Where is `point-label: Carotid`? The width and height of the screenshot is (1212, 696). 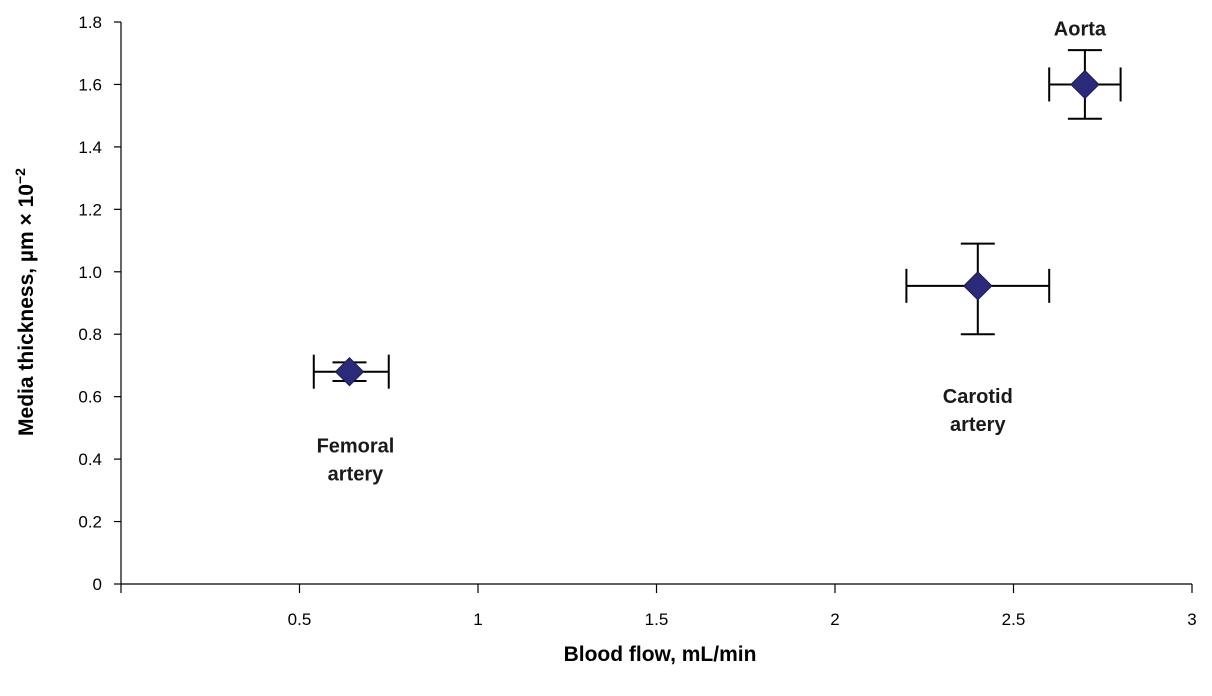
point-label: Carotid is located at coordinates (978, 397).